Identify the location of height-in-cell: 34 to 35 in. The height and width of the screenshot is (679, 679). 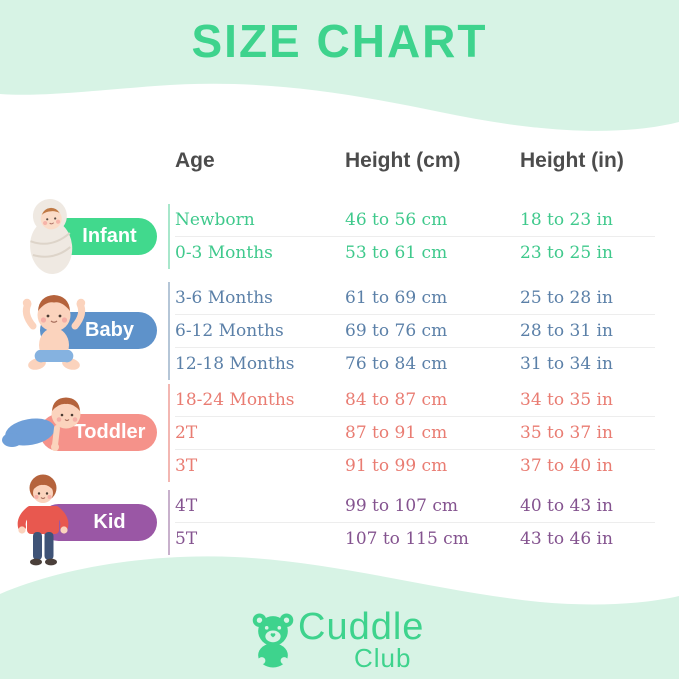
(566, 400).